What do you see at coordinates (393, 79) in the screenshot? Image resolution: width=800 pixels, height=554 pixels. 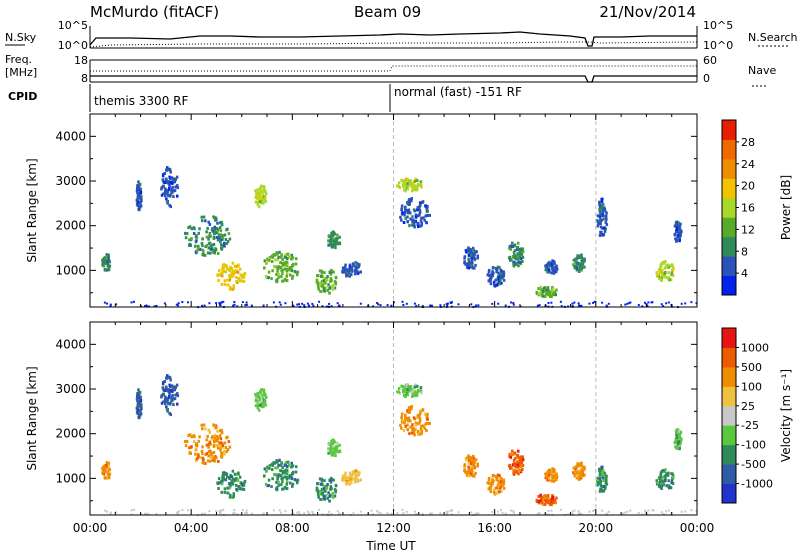 I see `nave-trace` at bounding box center [393, 79].